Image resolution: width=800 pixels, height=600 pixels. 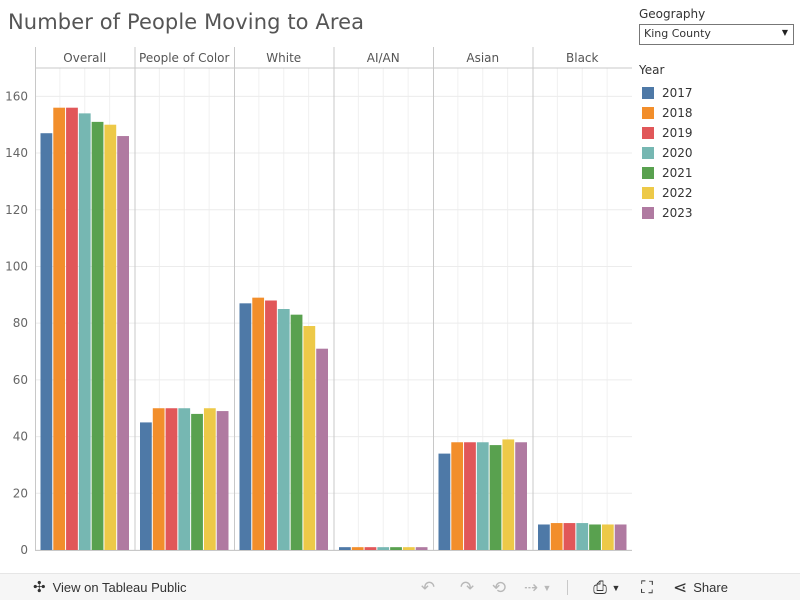 I want to click on legend-item-2021: 2021, so click(x=718, y=173).